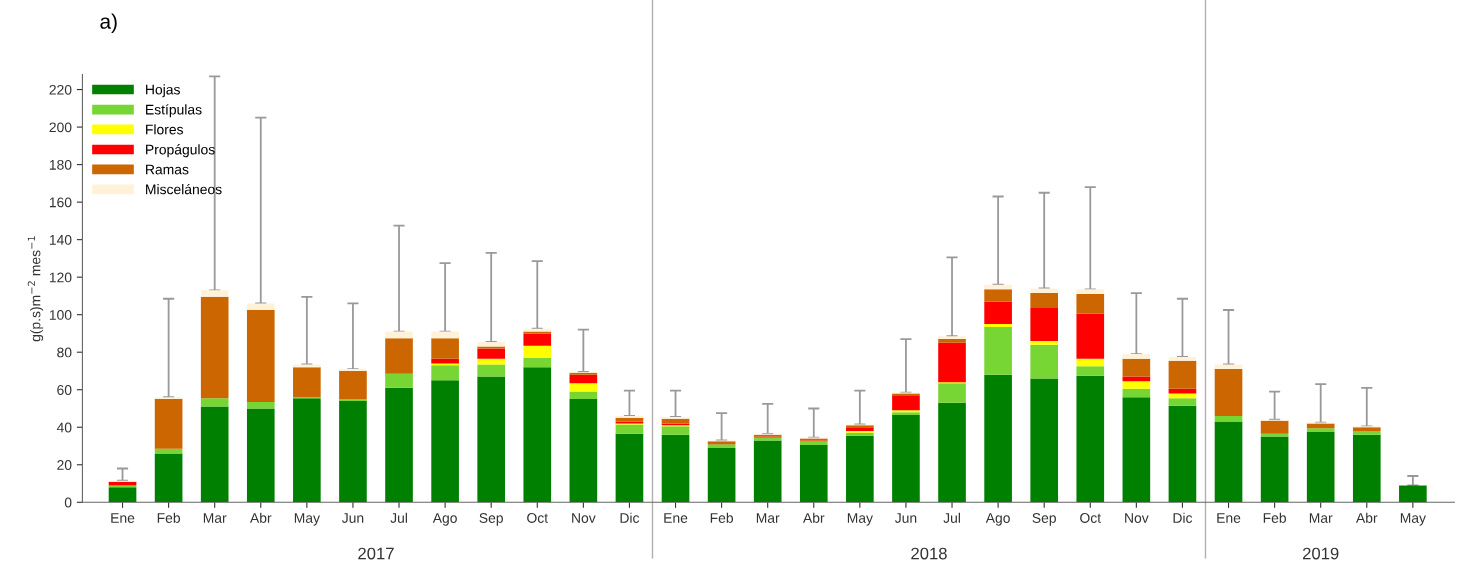  Describe the element at coordinates (307, 519) in the screenshot. I see `x-tick-label: May` at that location.